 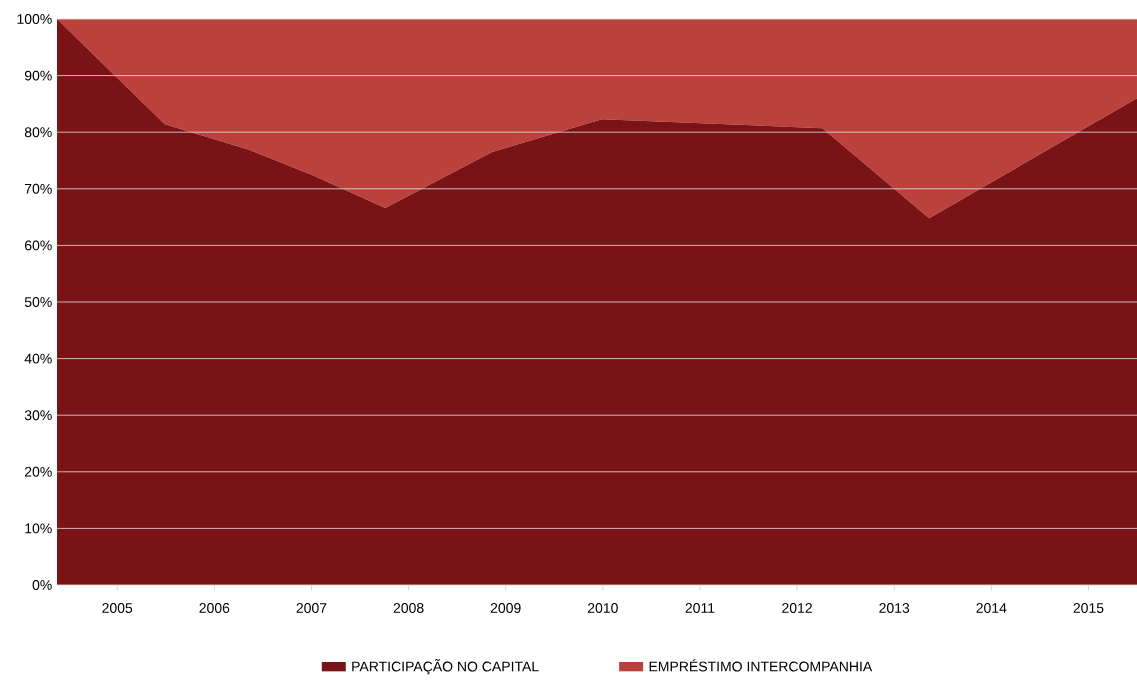 What do you see at coordinates (797, 608) in the screenshot?
I see `x-tick-label: 2012` at bounding box center [797, 608].